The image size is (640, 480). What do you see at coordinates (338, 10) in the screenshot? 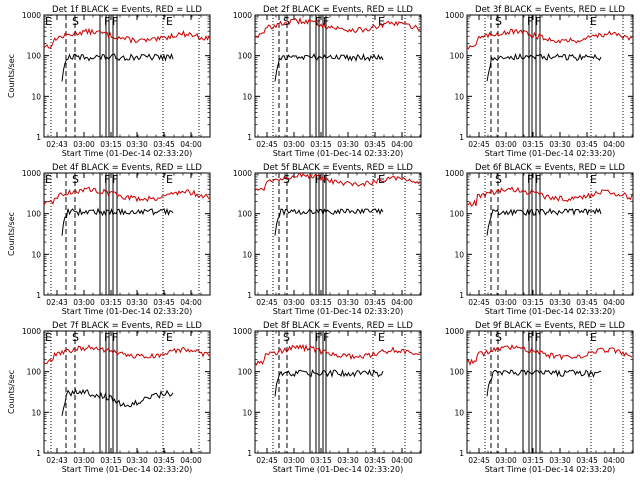
I see `panel-title: Det 2f BLACK = Events, RED = LLD` at bounding box center [338, 10].